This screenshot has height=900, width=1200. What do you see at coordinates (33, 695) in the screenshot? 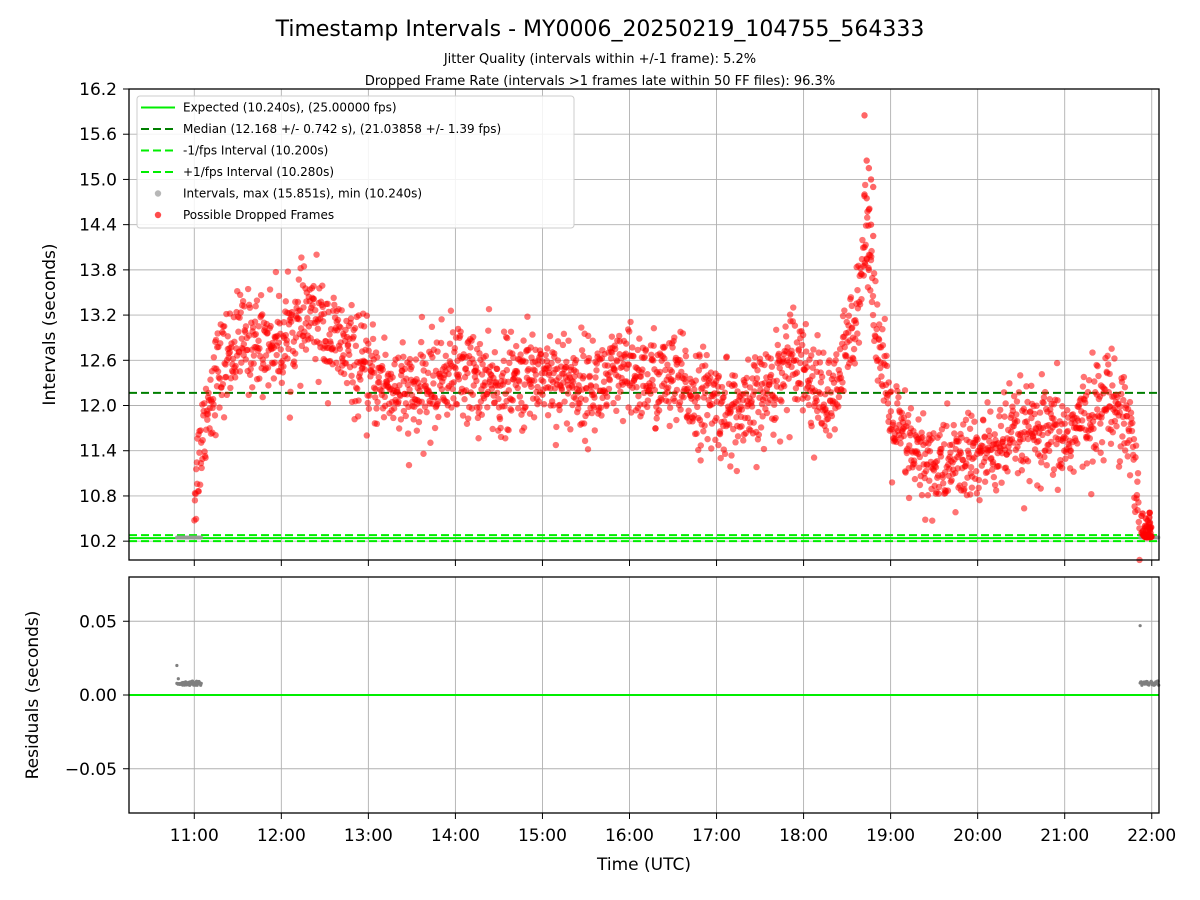
I see `bottom-panel-y-axis-label: Residuals (seconds)` at bounding box center [33, 695].